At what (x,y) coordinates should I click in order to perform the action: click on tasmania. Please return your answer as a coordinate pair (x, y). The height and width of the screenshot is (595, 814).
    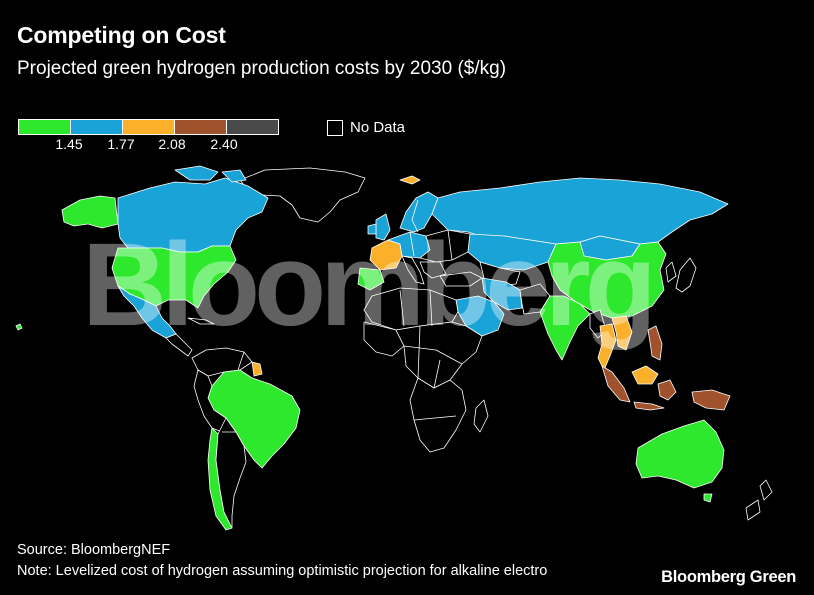
    Looking at the image, I should click on (708, 498).